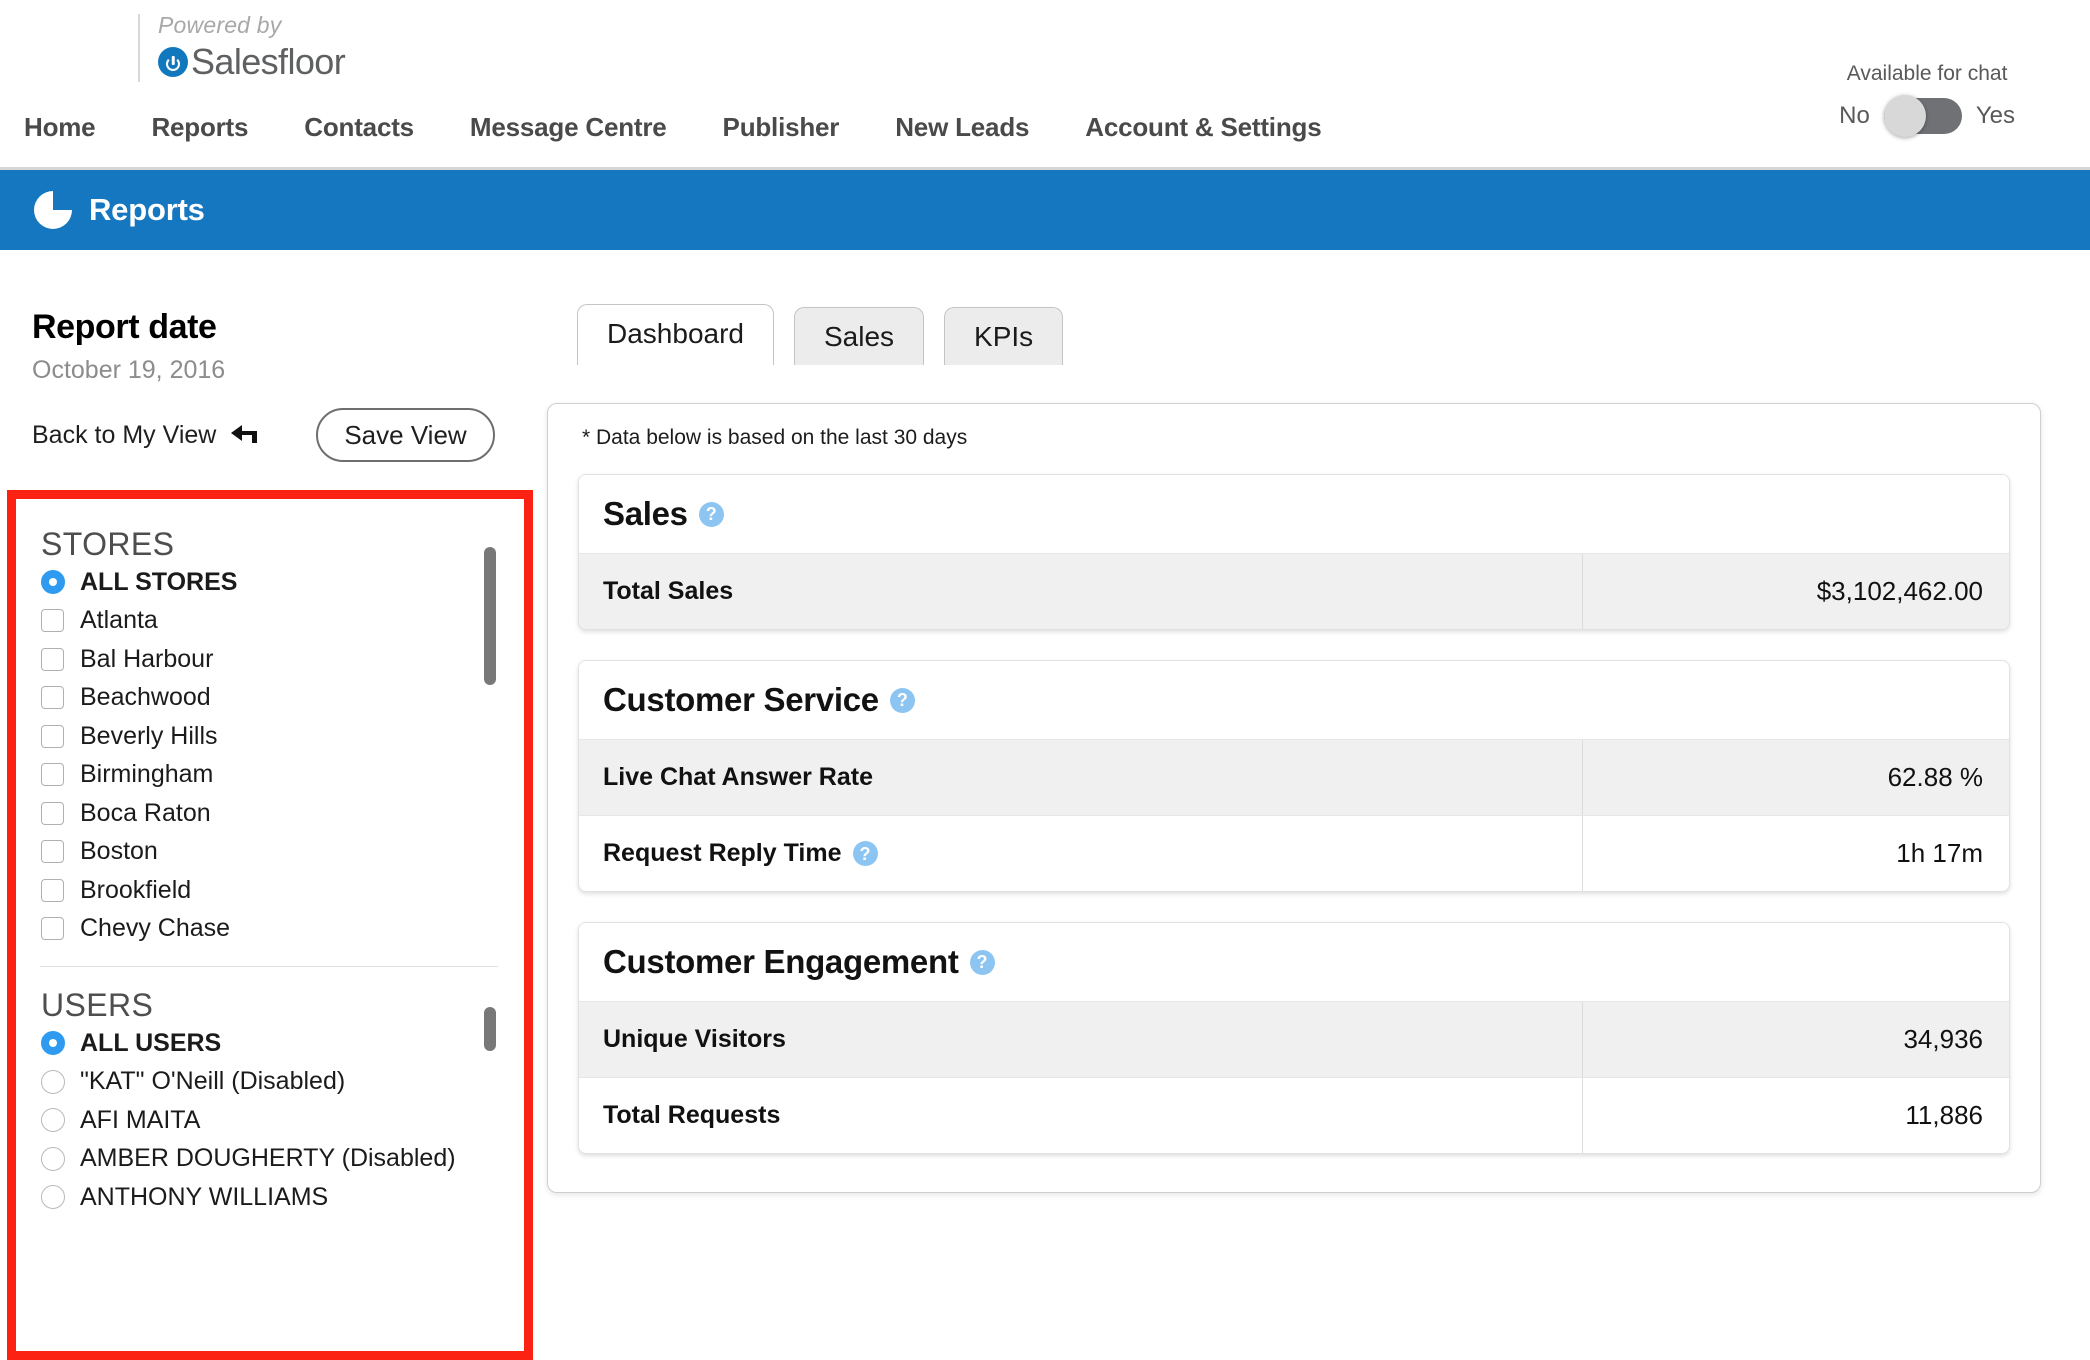 The image size is (2090, 1360). I want to click on checkbox-icon-bal-harbour, so click(52, 659).